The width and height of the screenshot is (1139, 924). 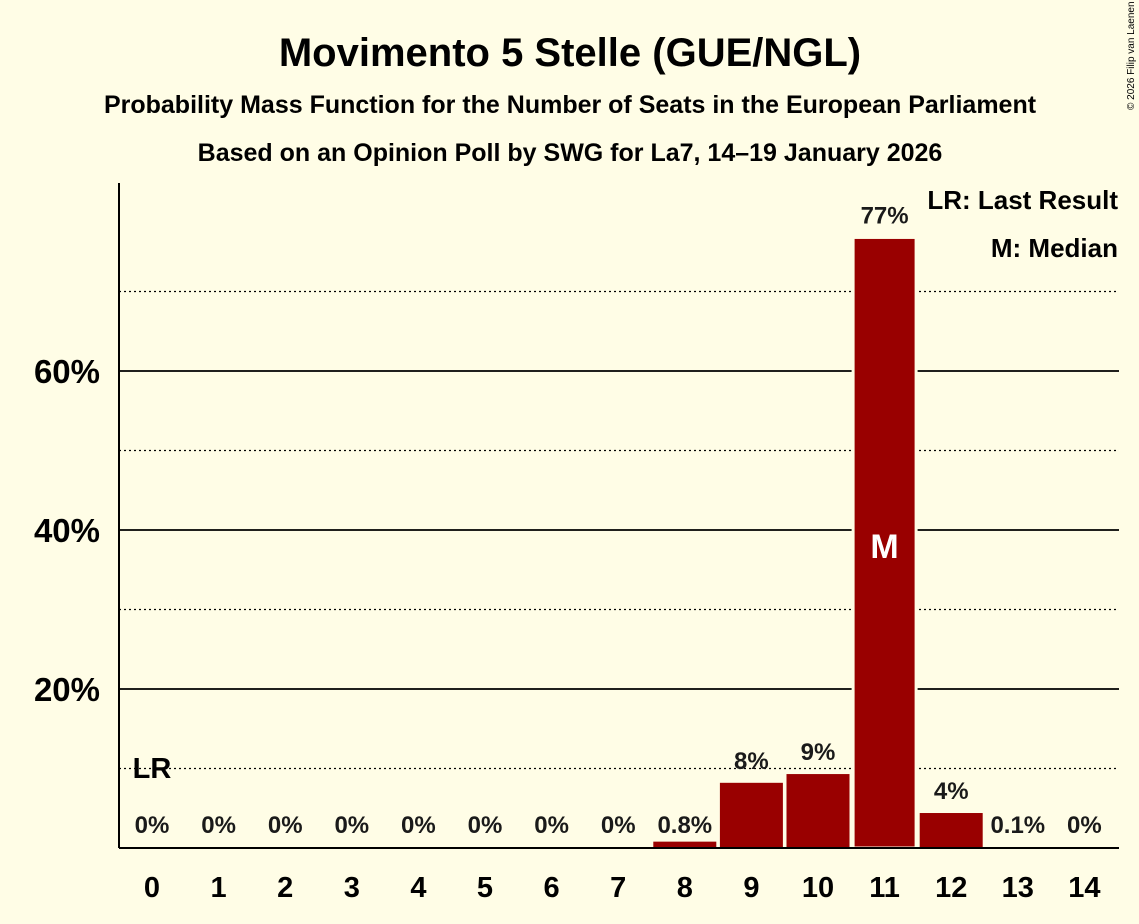 What do you see at coordinates (418, 825) in the screenshot?
I see `data-label-seats-4: 0%` at bounding box center [418, 825].